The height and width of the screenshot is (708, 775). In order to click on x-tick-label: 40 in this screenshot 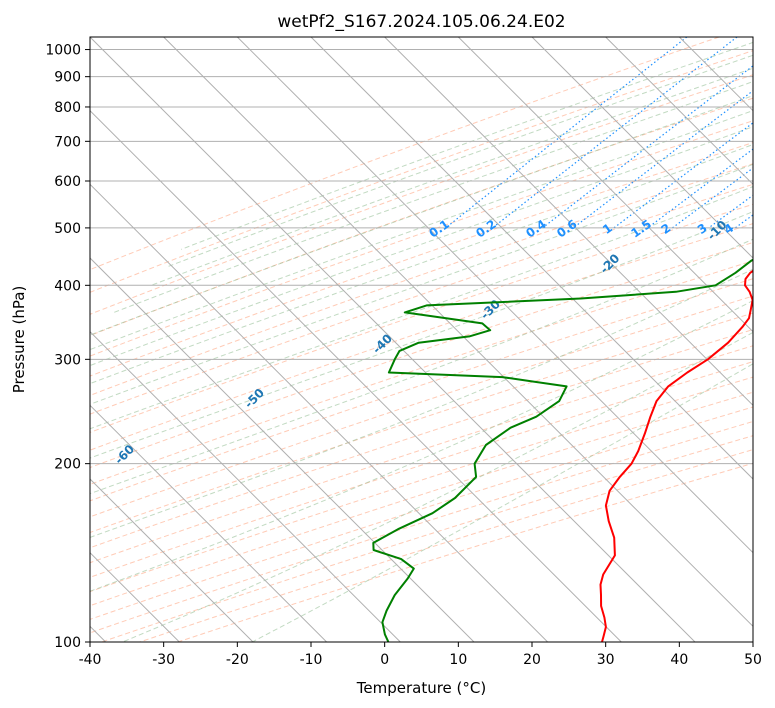, I will do `click(679, 660)`.